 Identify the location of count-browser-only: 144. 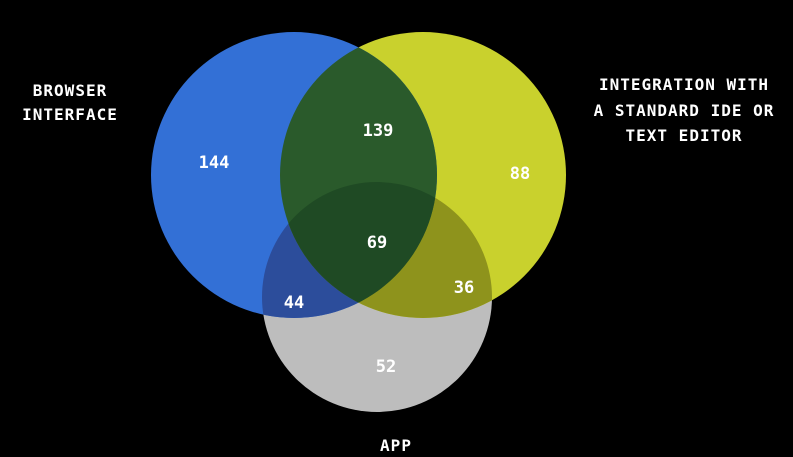
(214, 163).